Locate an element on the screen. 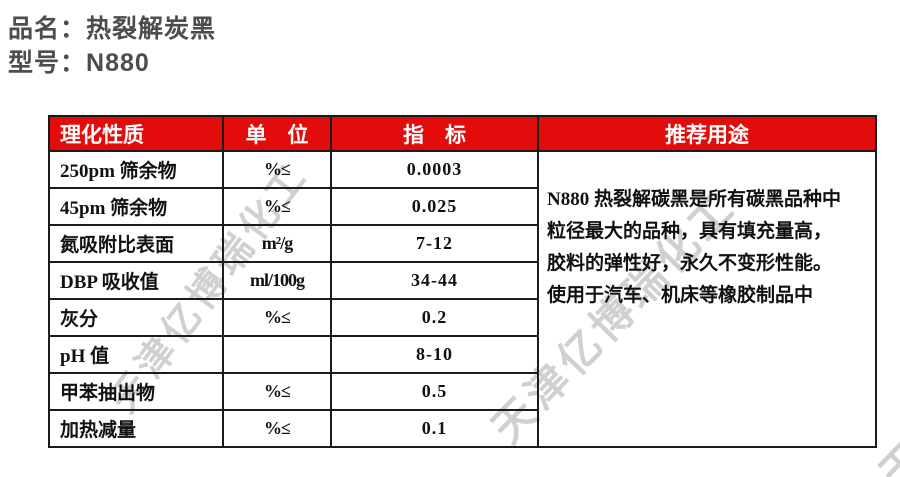  usage-text-line: 胶料的弹性好，永久不变形性能。 is located at coordinates (690, 263).